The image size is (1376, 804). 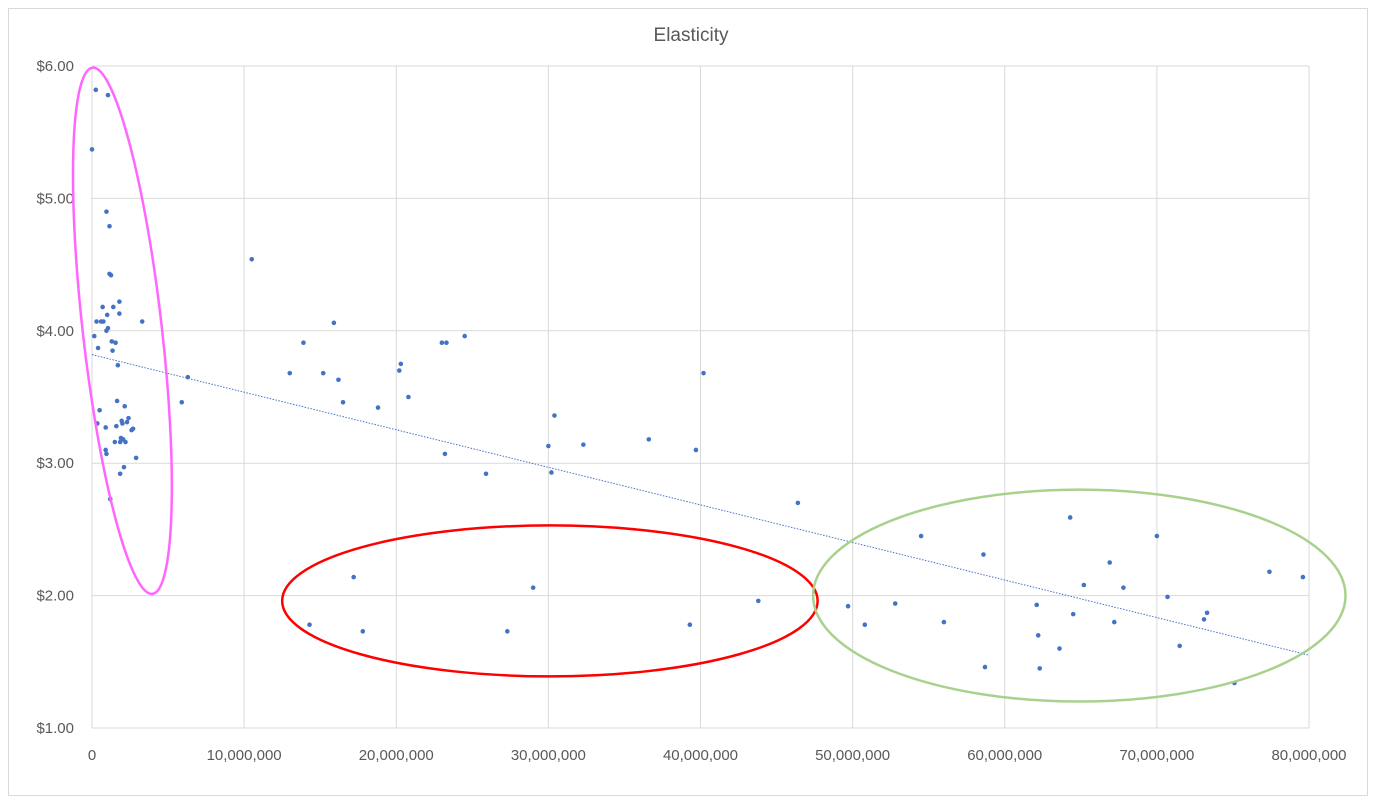 What do you see at coordinates (55, 463) in the screenshot?
I see `y-tick-label: $3.00` at bounding box center [55, 463].